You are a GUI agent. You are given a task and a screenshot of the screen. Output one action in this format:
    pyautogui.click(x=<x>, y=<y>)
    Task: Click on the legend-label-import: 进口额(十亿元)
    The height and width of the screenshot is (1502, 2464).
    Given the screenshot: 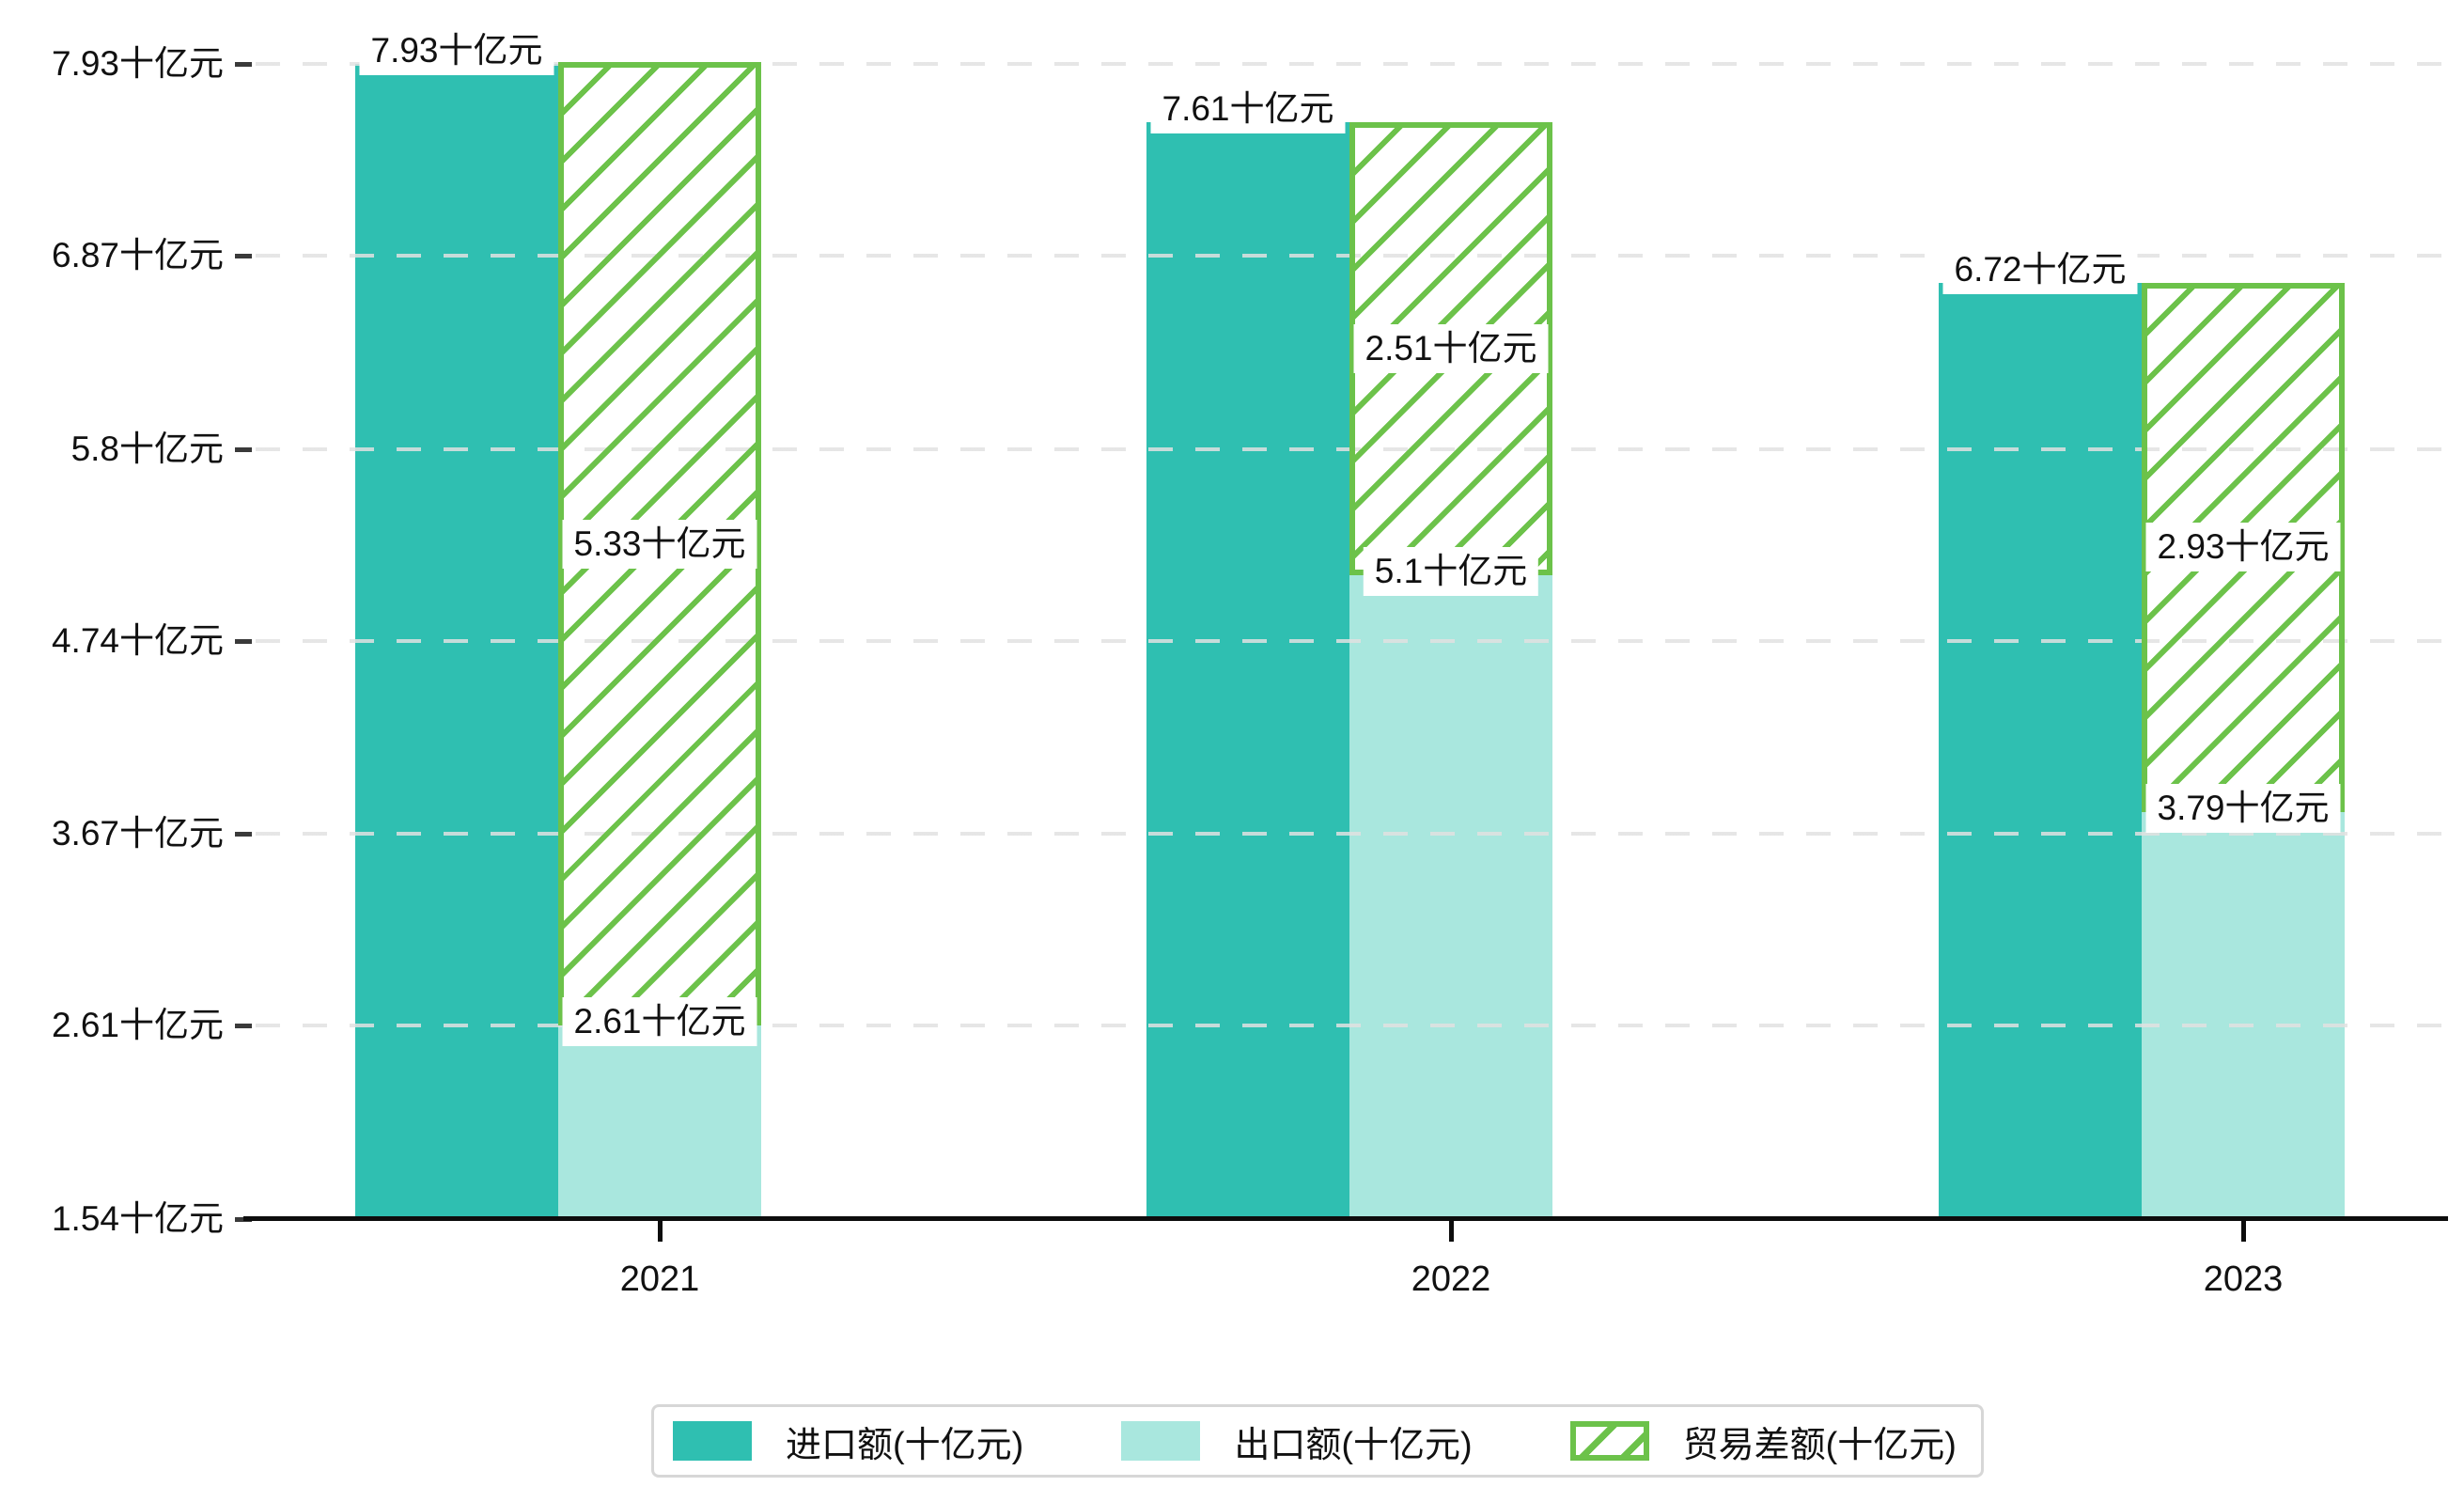 What is the action you would take?
    pyautogui.click(x=905, y=1445)
    